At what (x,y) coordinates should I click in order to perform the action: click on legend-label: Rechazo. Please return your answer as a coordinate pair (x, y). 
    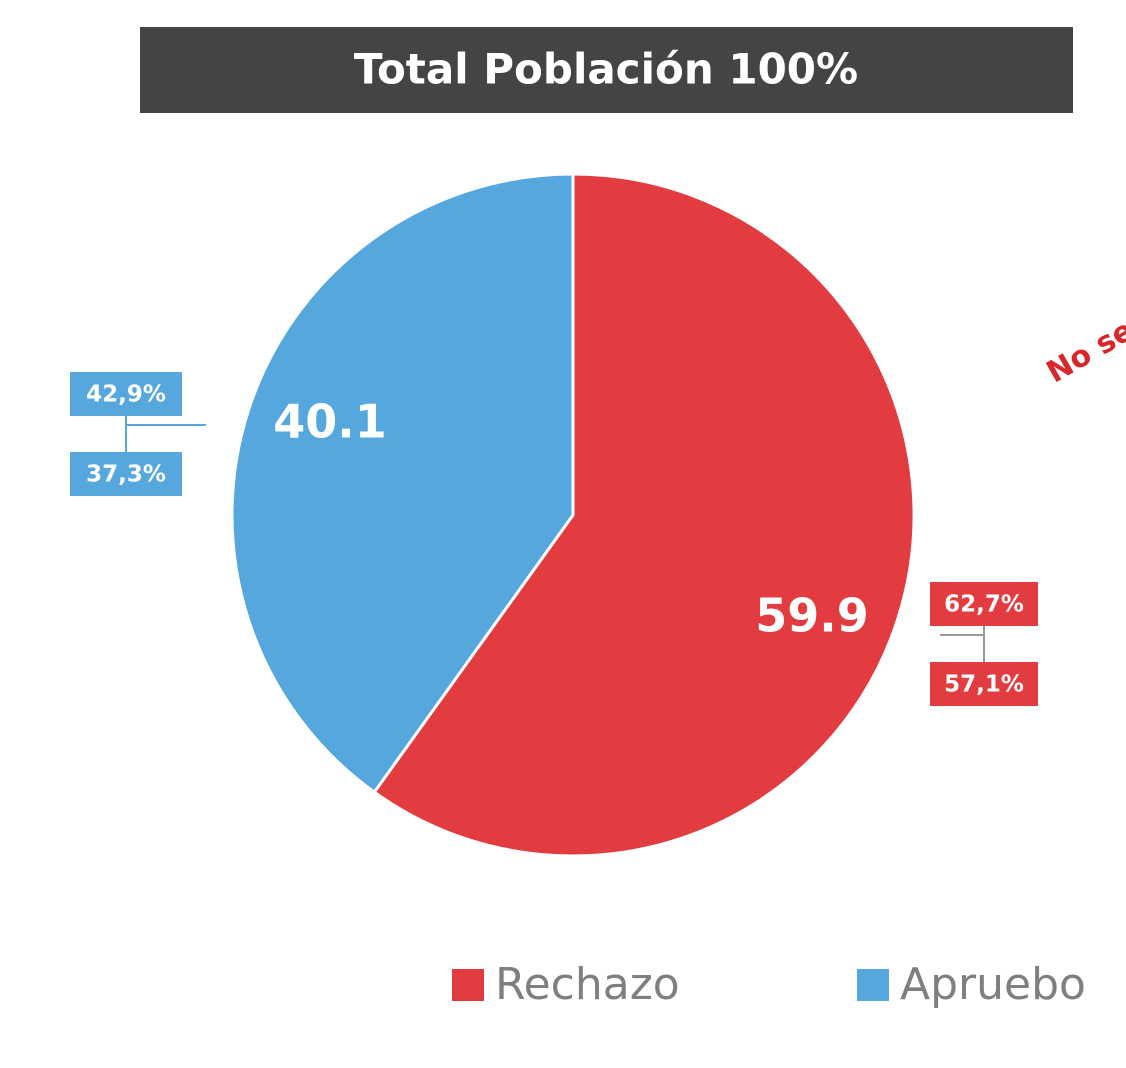
    Looking at the image, I should click on (587, 984).